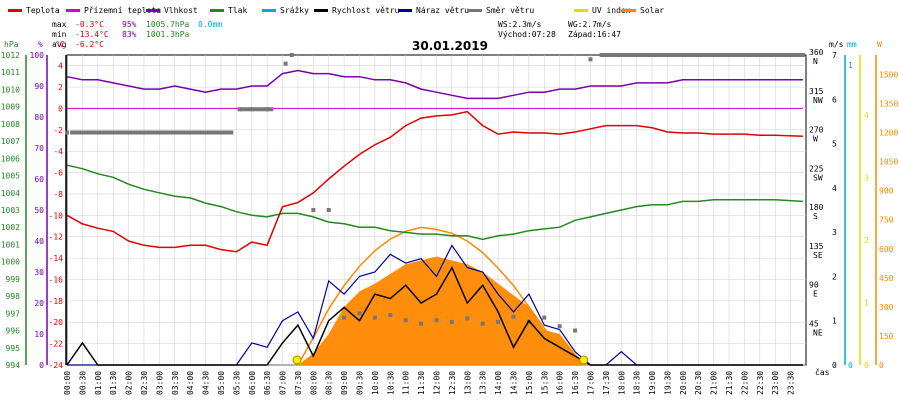  What do you see at coordinates (10, 55) in the screenshot?
I see `press-tick-label: 1012` at bounding box center [10, 55].